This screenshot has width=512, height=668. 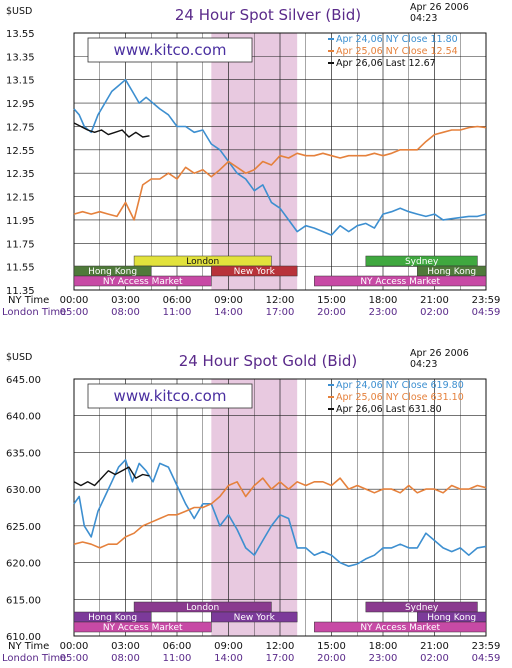 I want to click on x-tick-label-ny: 21:00, so click(x=434, y=300).